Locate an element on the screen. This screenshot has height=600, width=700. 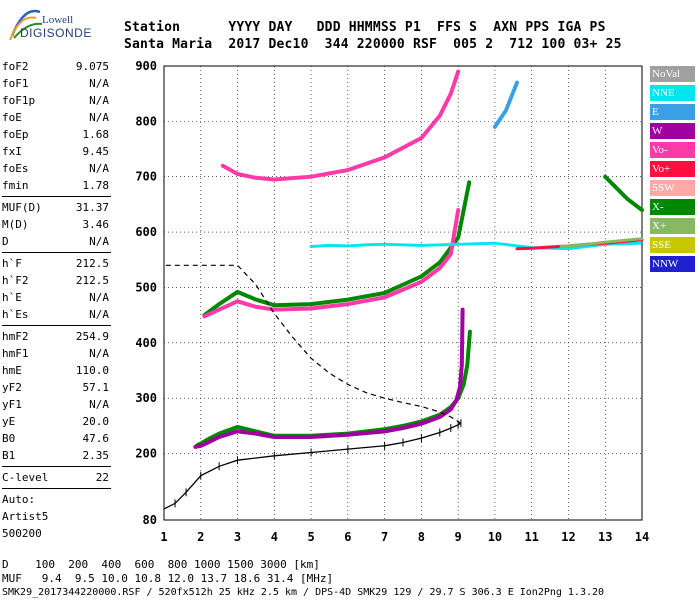
legend-item-noval: NoVal is located at coordinates (672, 74).